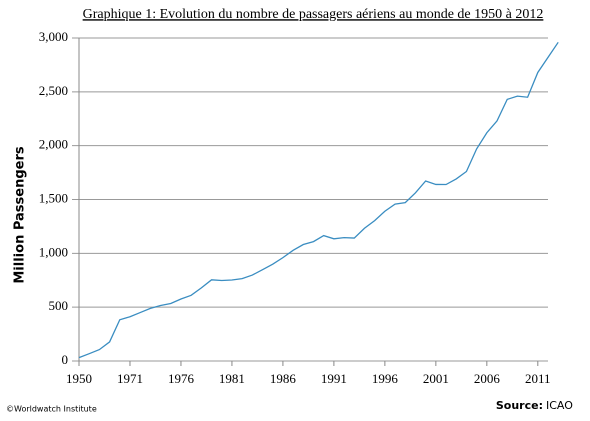 The image size is (590, 421). Describe the element at coordinates (559, 405) in the screenshot. I see `source: ICAO` at that location.